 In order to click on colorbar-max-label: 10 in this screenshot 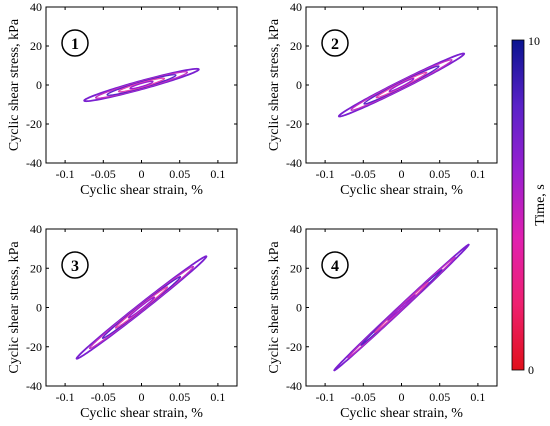, I will do `click(534, 41)`.